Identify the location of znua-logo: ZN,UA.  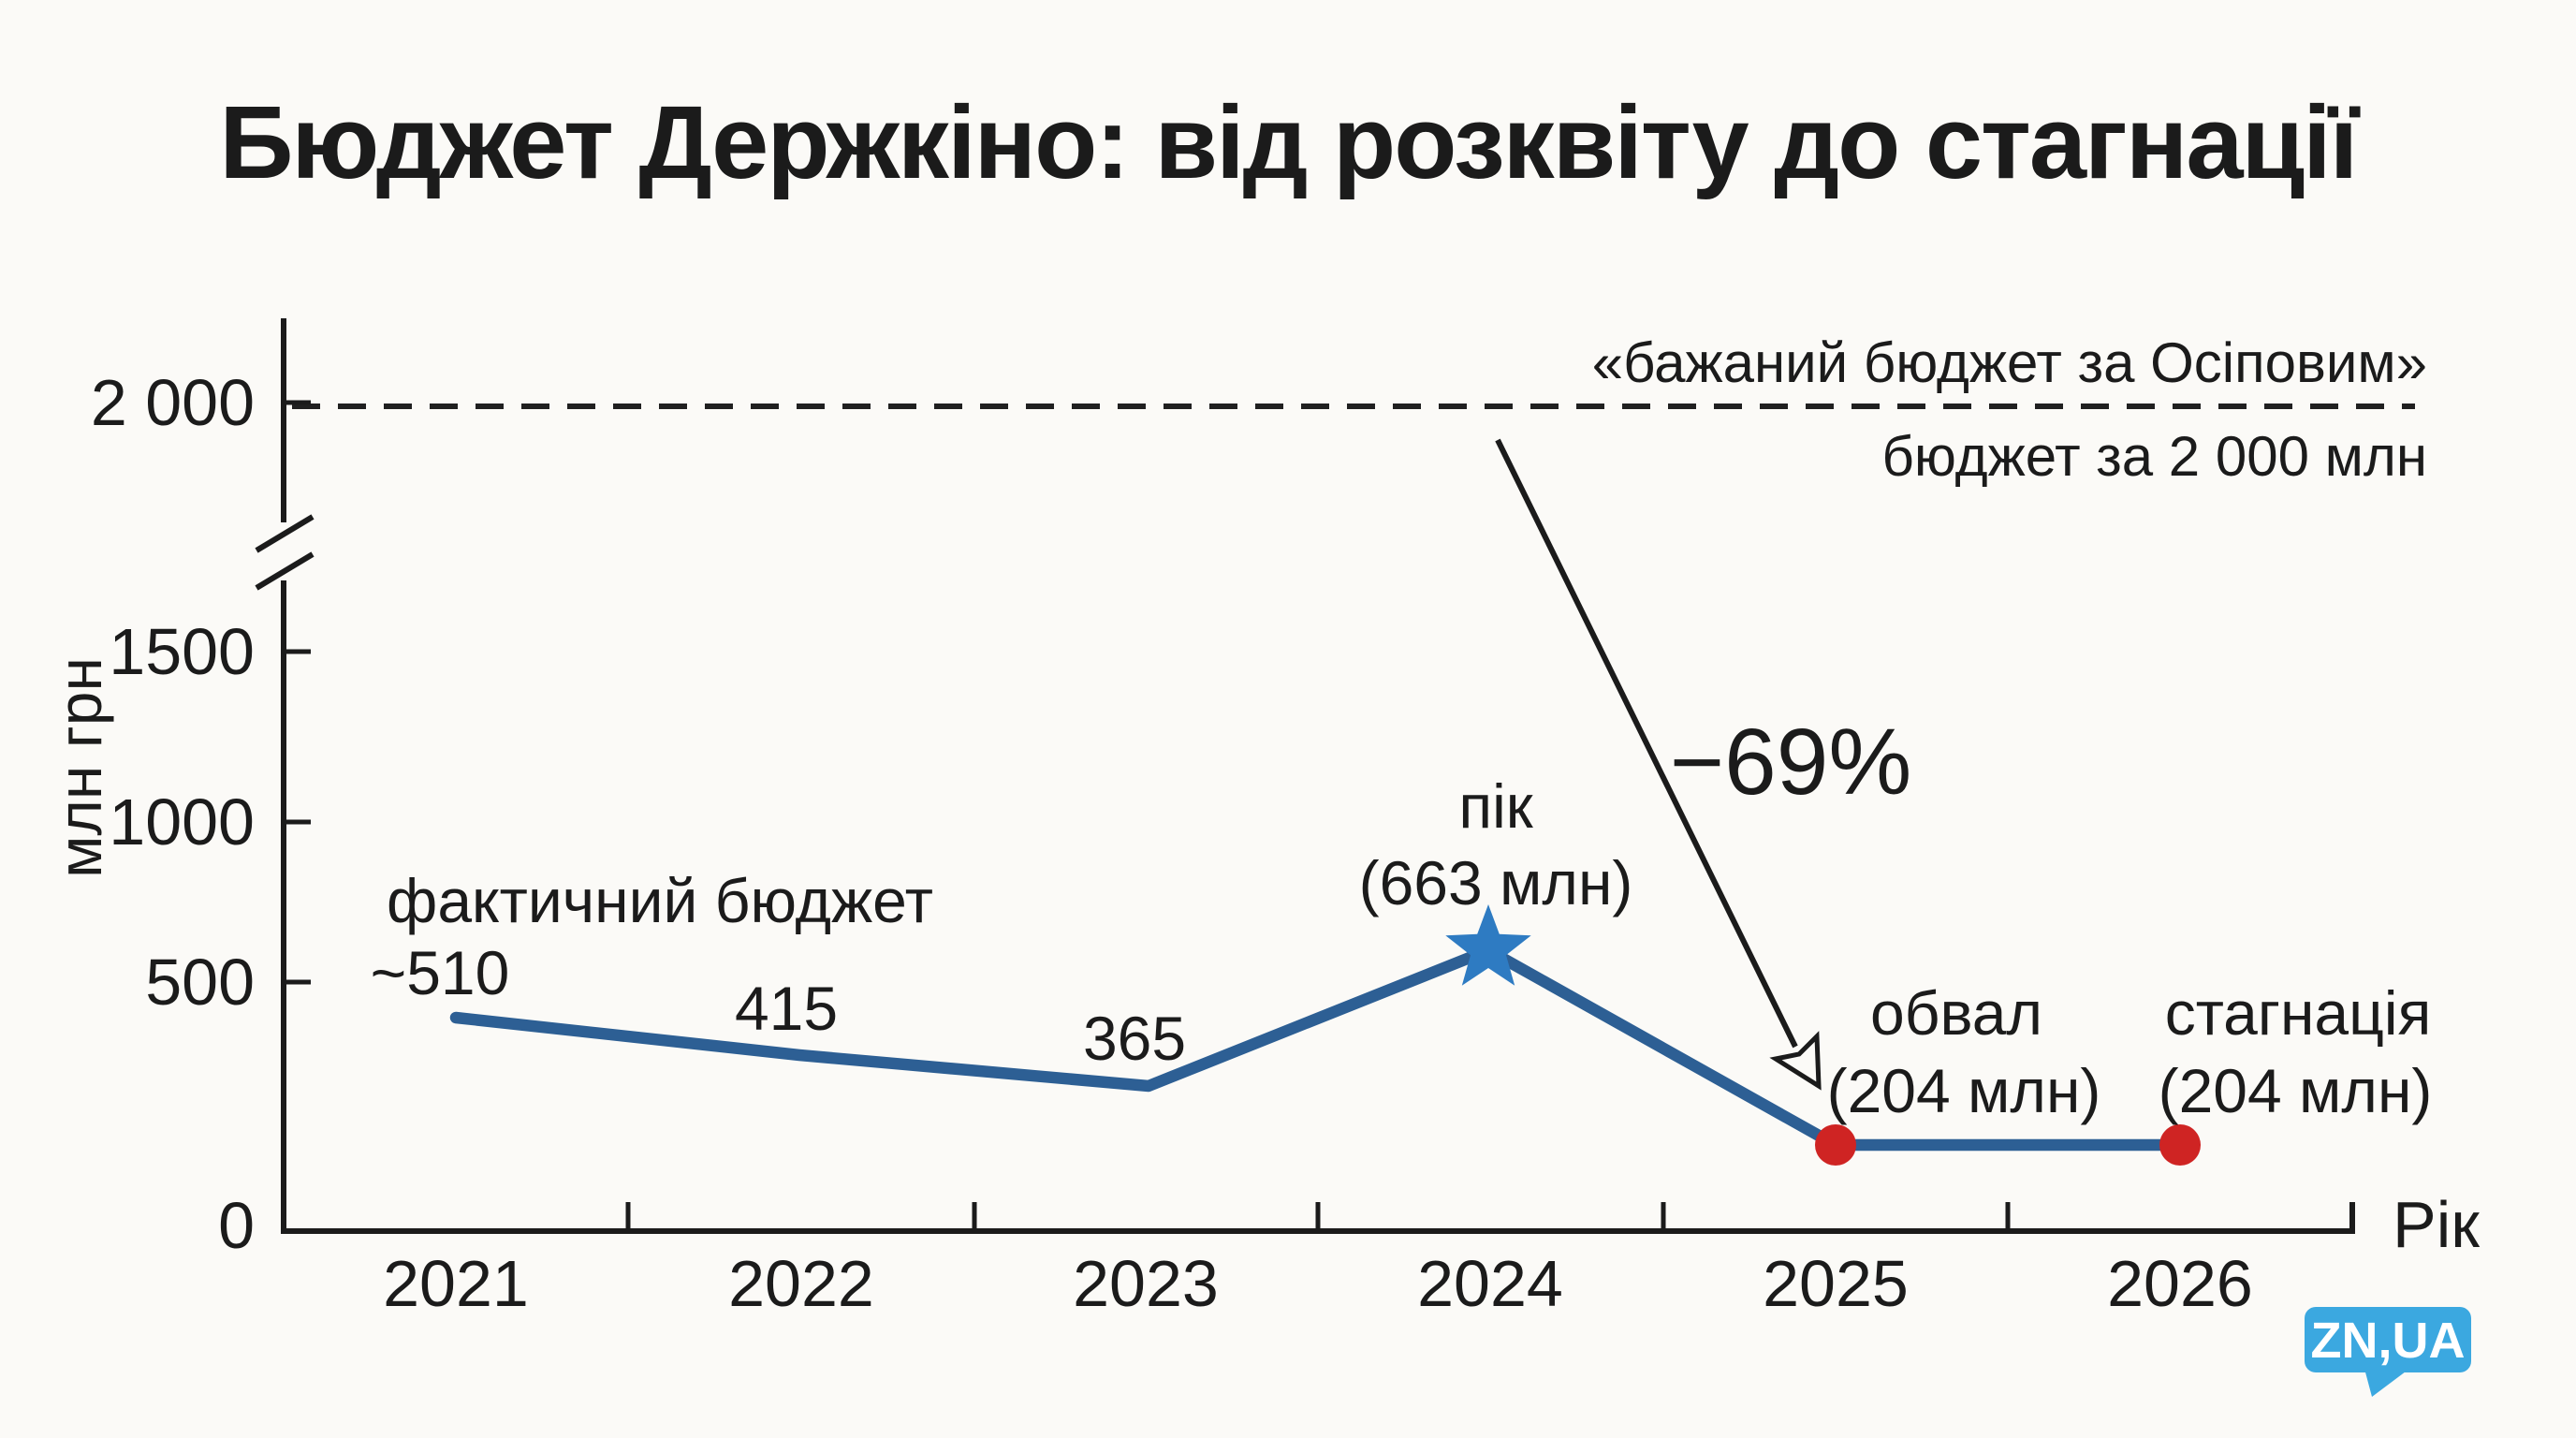
(2388, 1352).